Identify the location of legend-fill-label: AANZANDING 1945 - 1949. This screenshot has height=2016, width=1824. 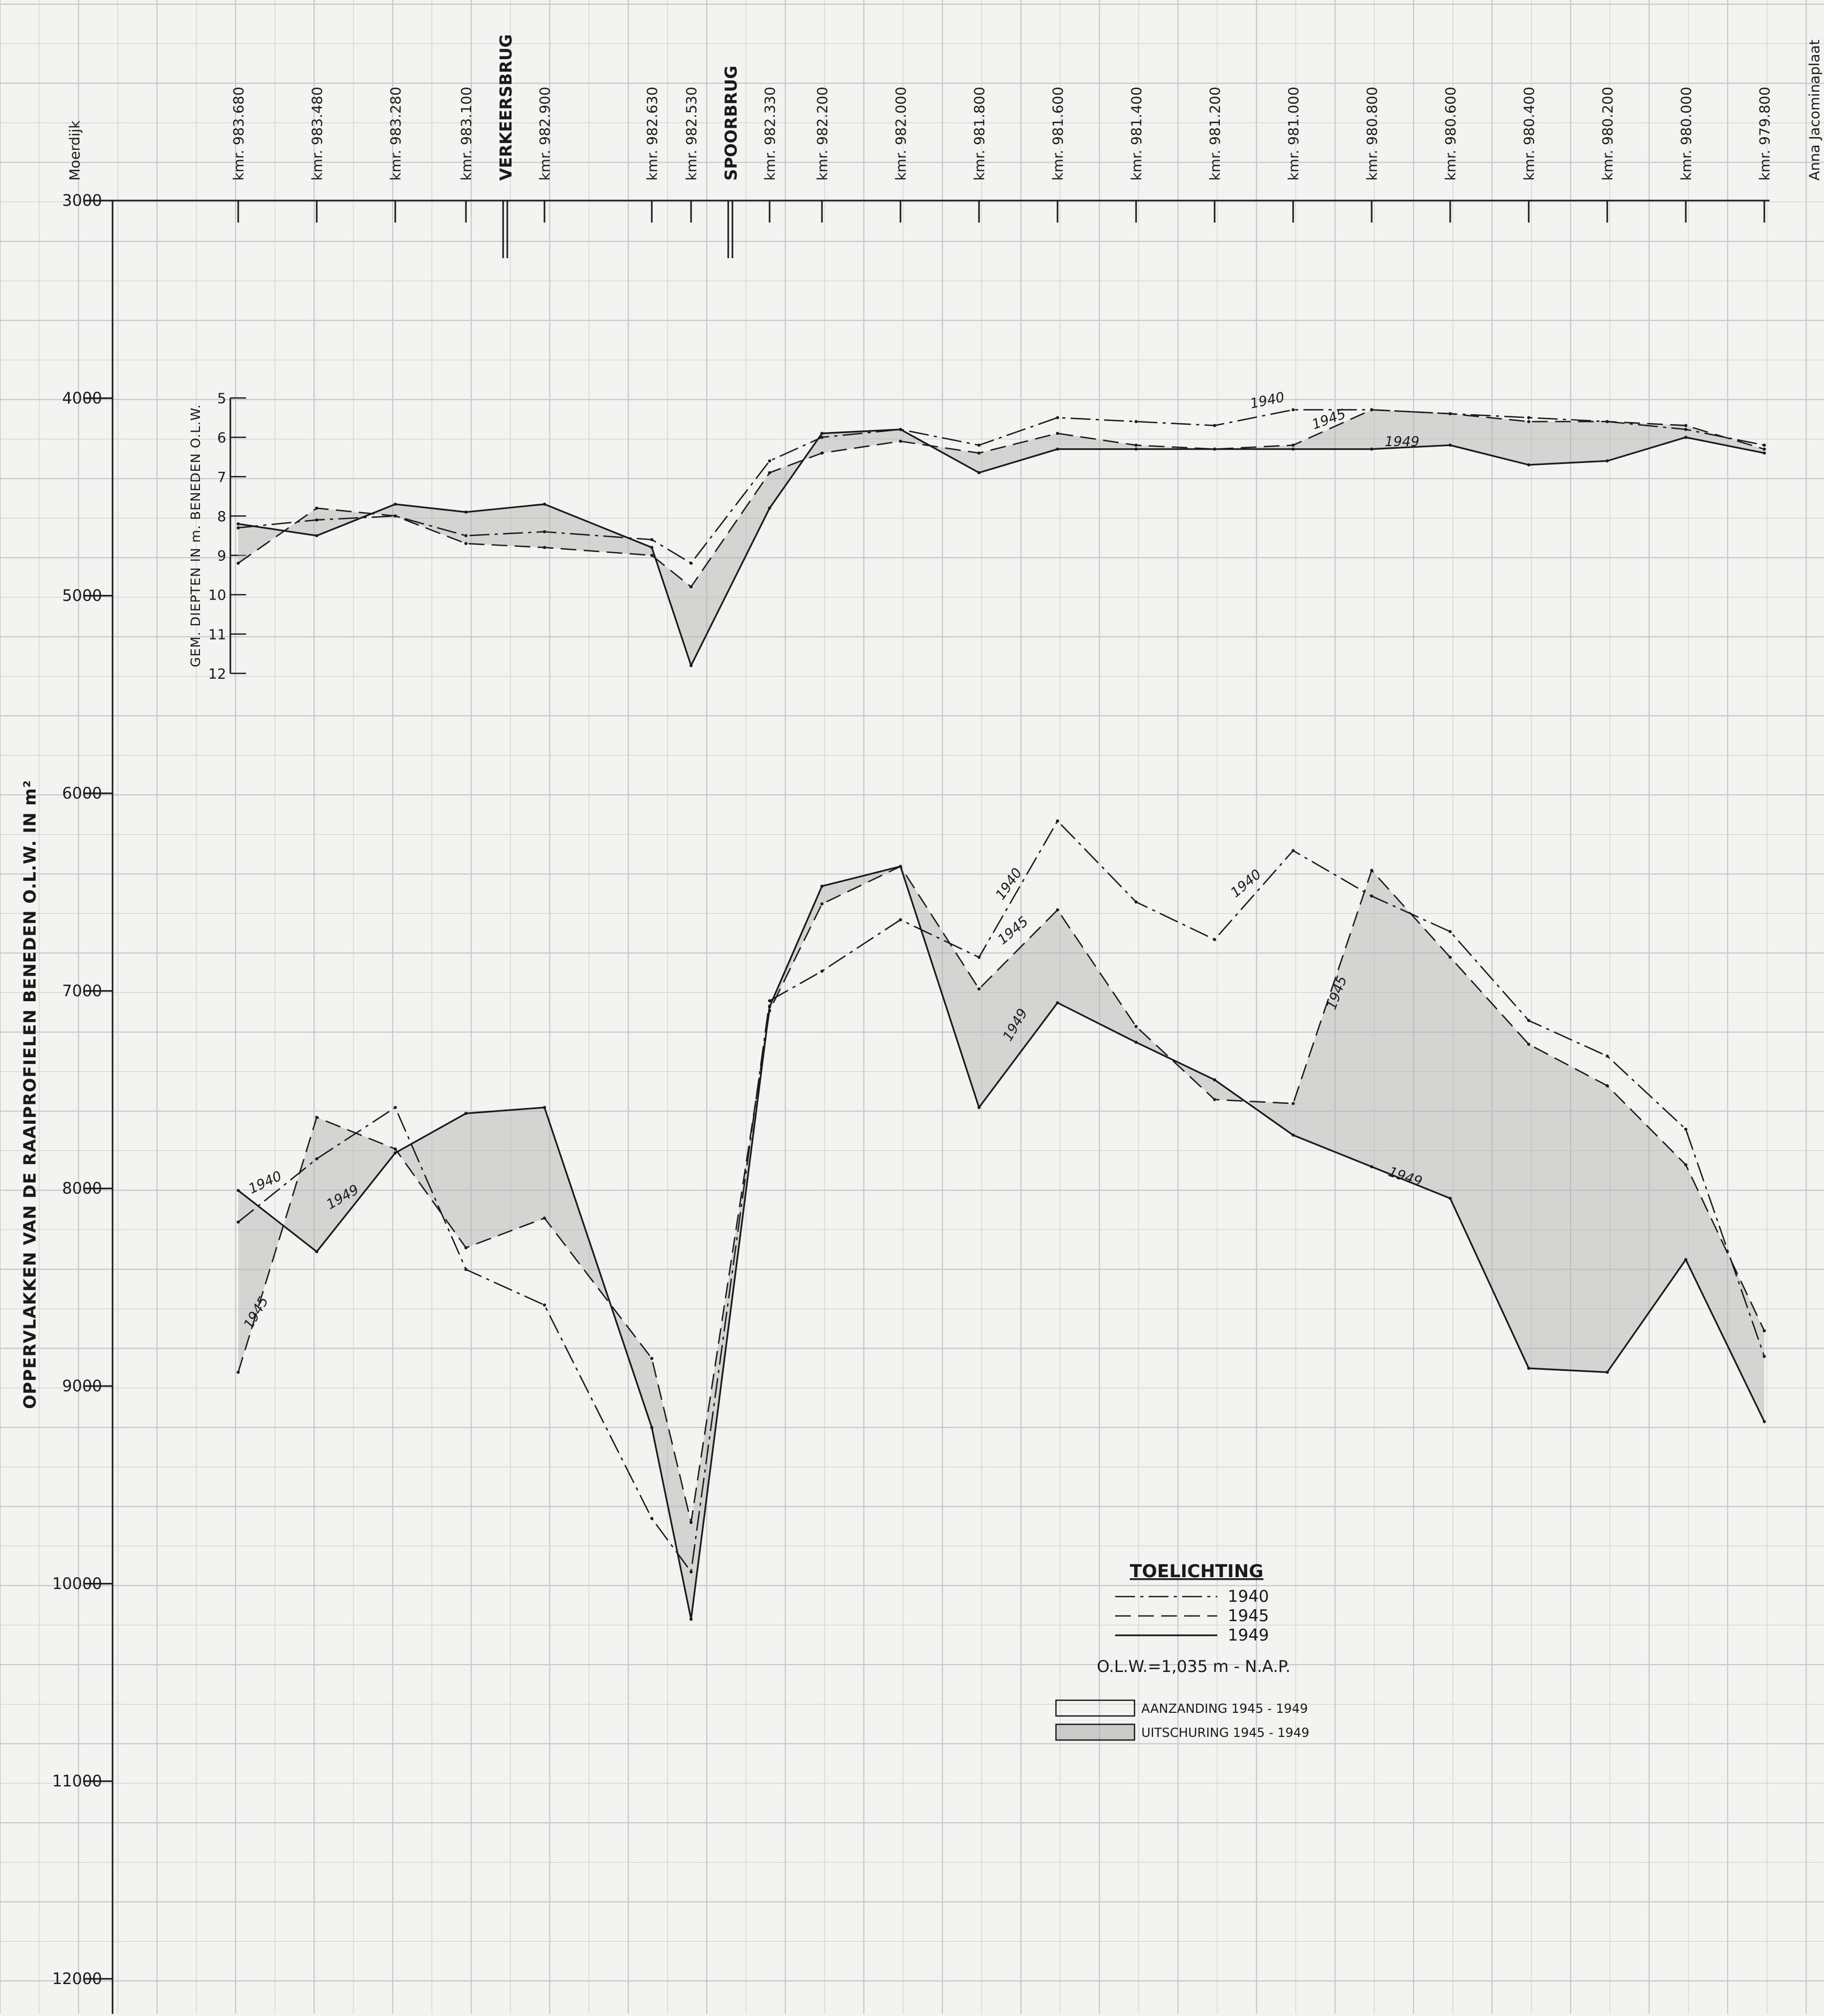
(1225, 1709).